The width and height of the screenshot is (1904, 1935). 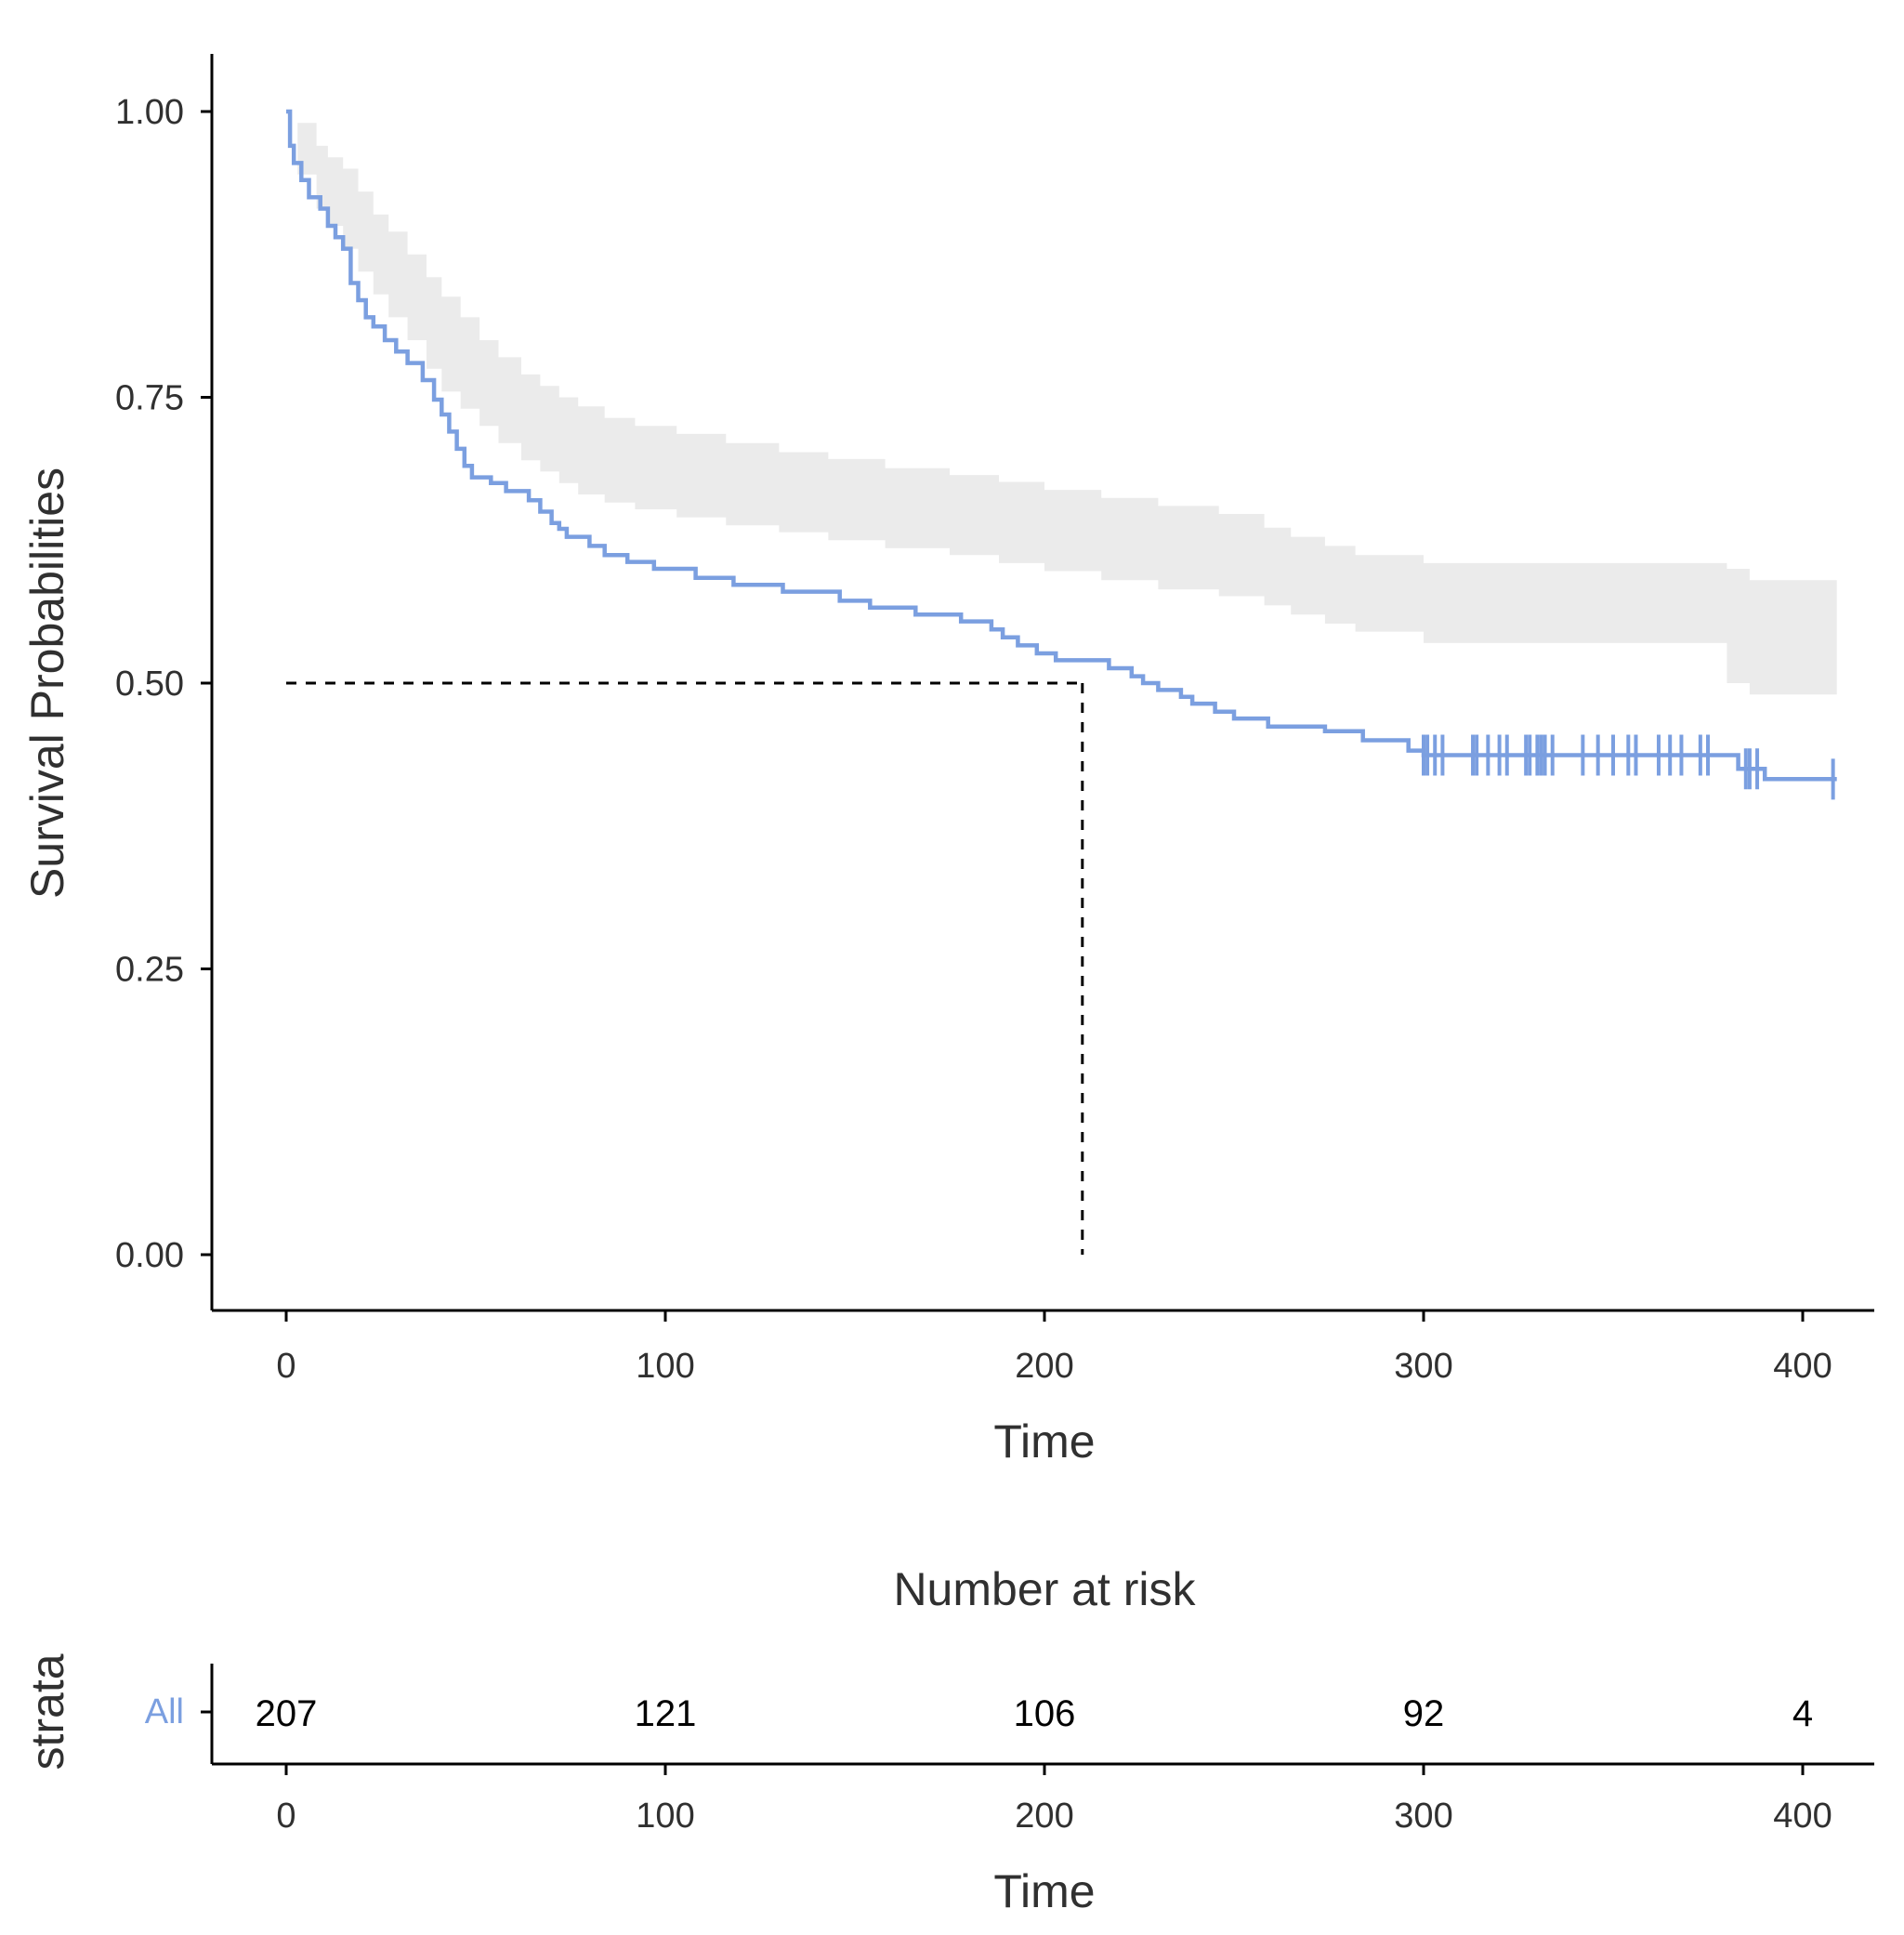 What do you see at coordinates (149, 970) in the screenshot?
I see `y-tick-label: 0.25` at bounding box center [149, 970].